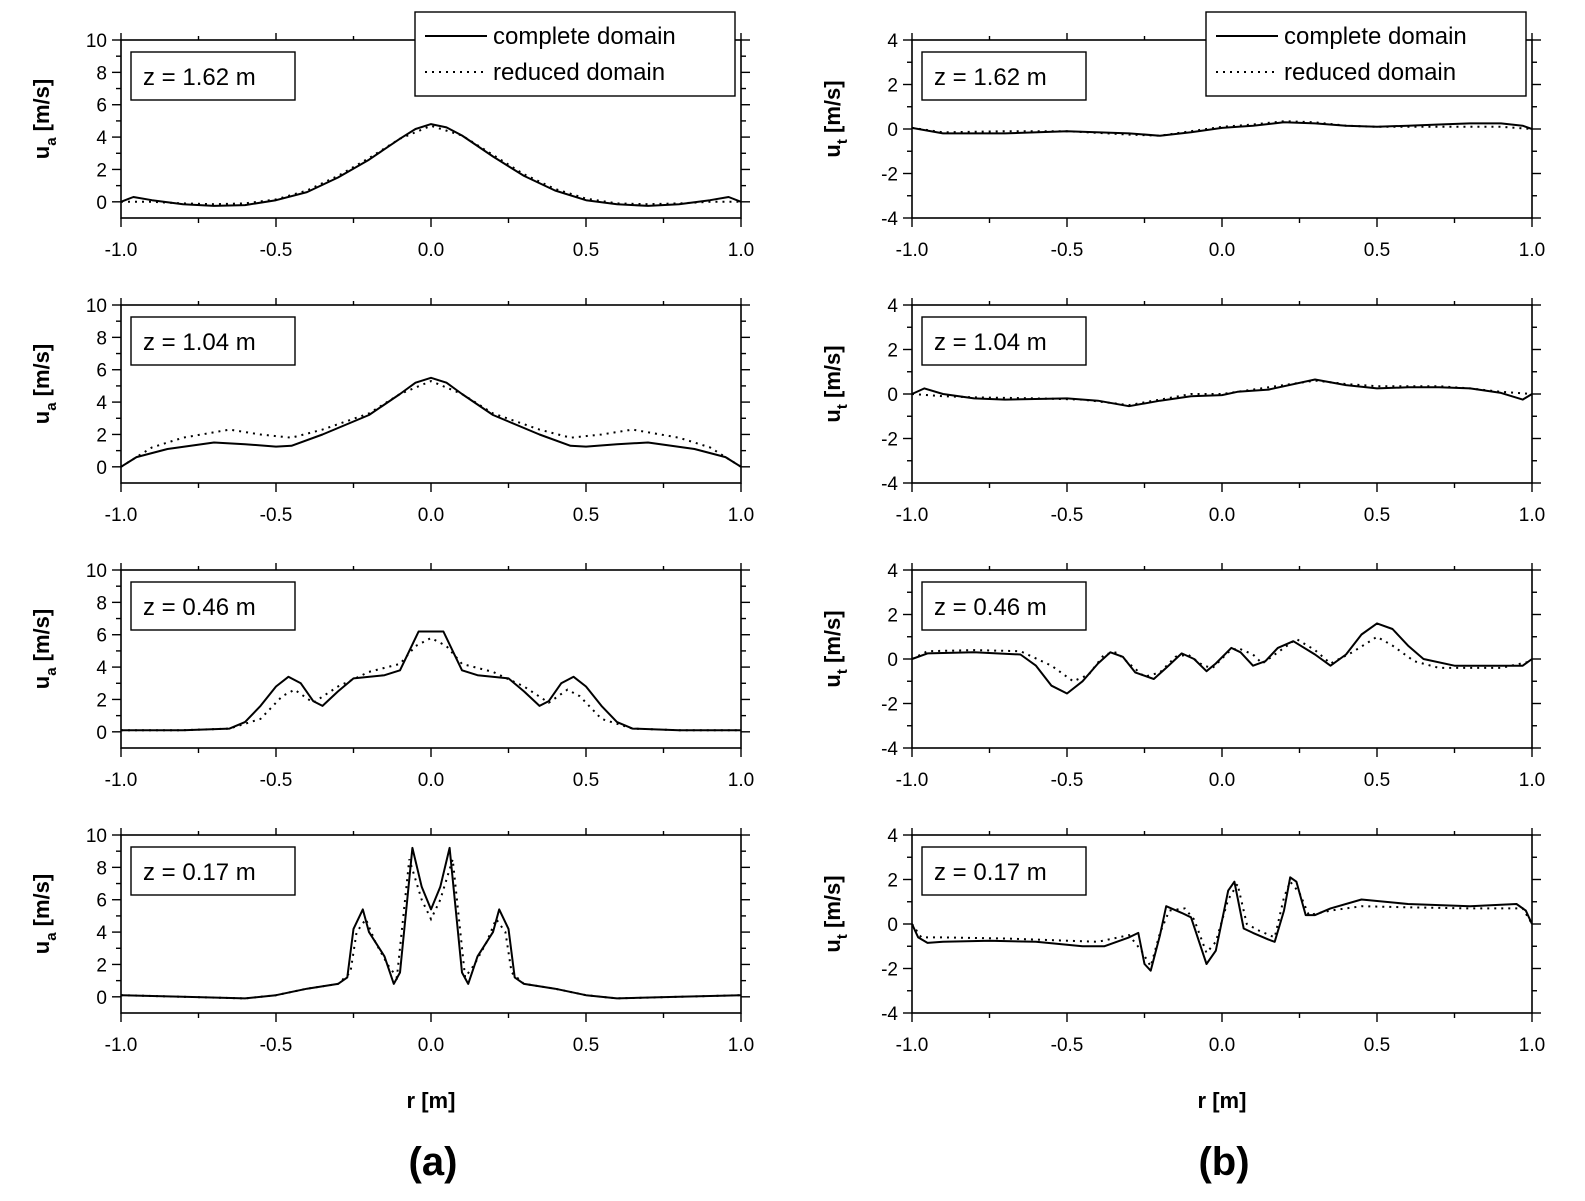  I want to click on z-label-box: z = 0.46 m, so click(1004, 606).